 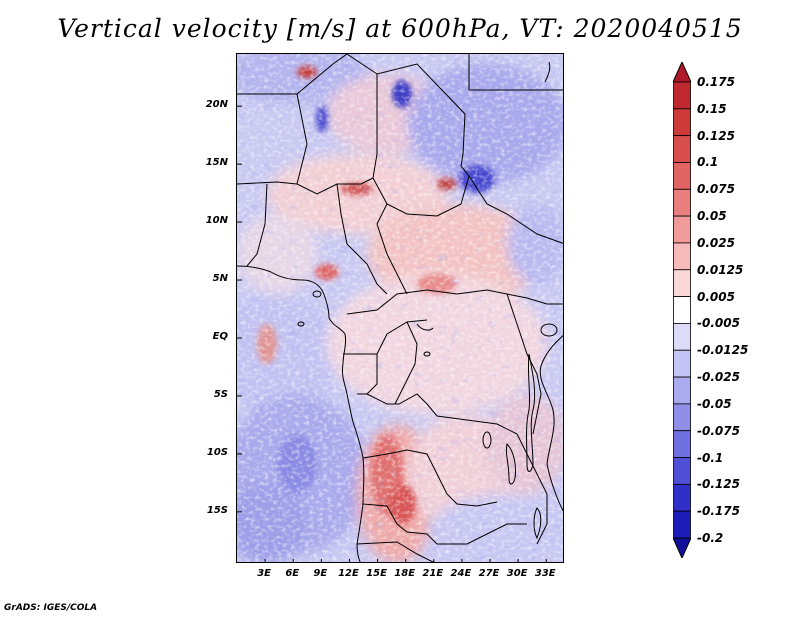 I want to click on colorbar, so click(x=682, y=310).